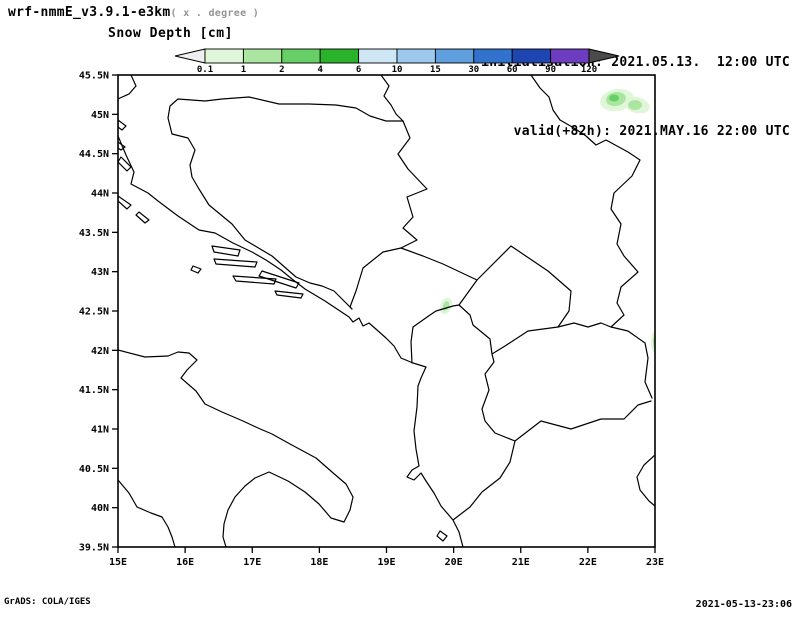 This screenshot has height=618, width=800. I want to click on y-axis-tick-label: 43N, so click(100, 272).